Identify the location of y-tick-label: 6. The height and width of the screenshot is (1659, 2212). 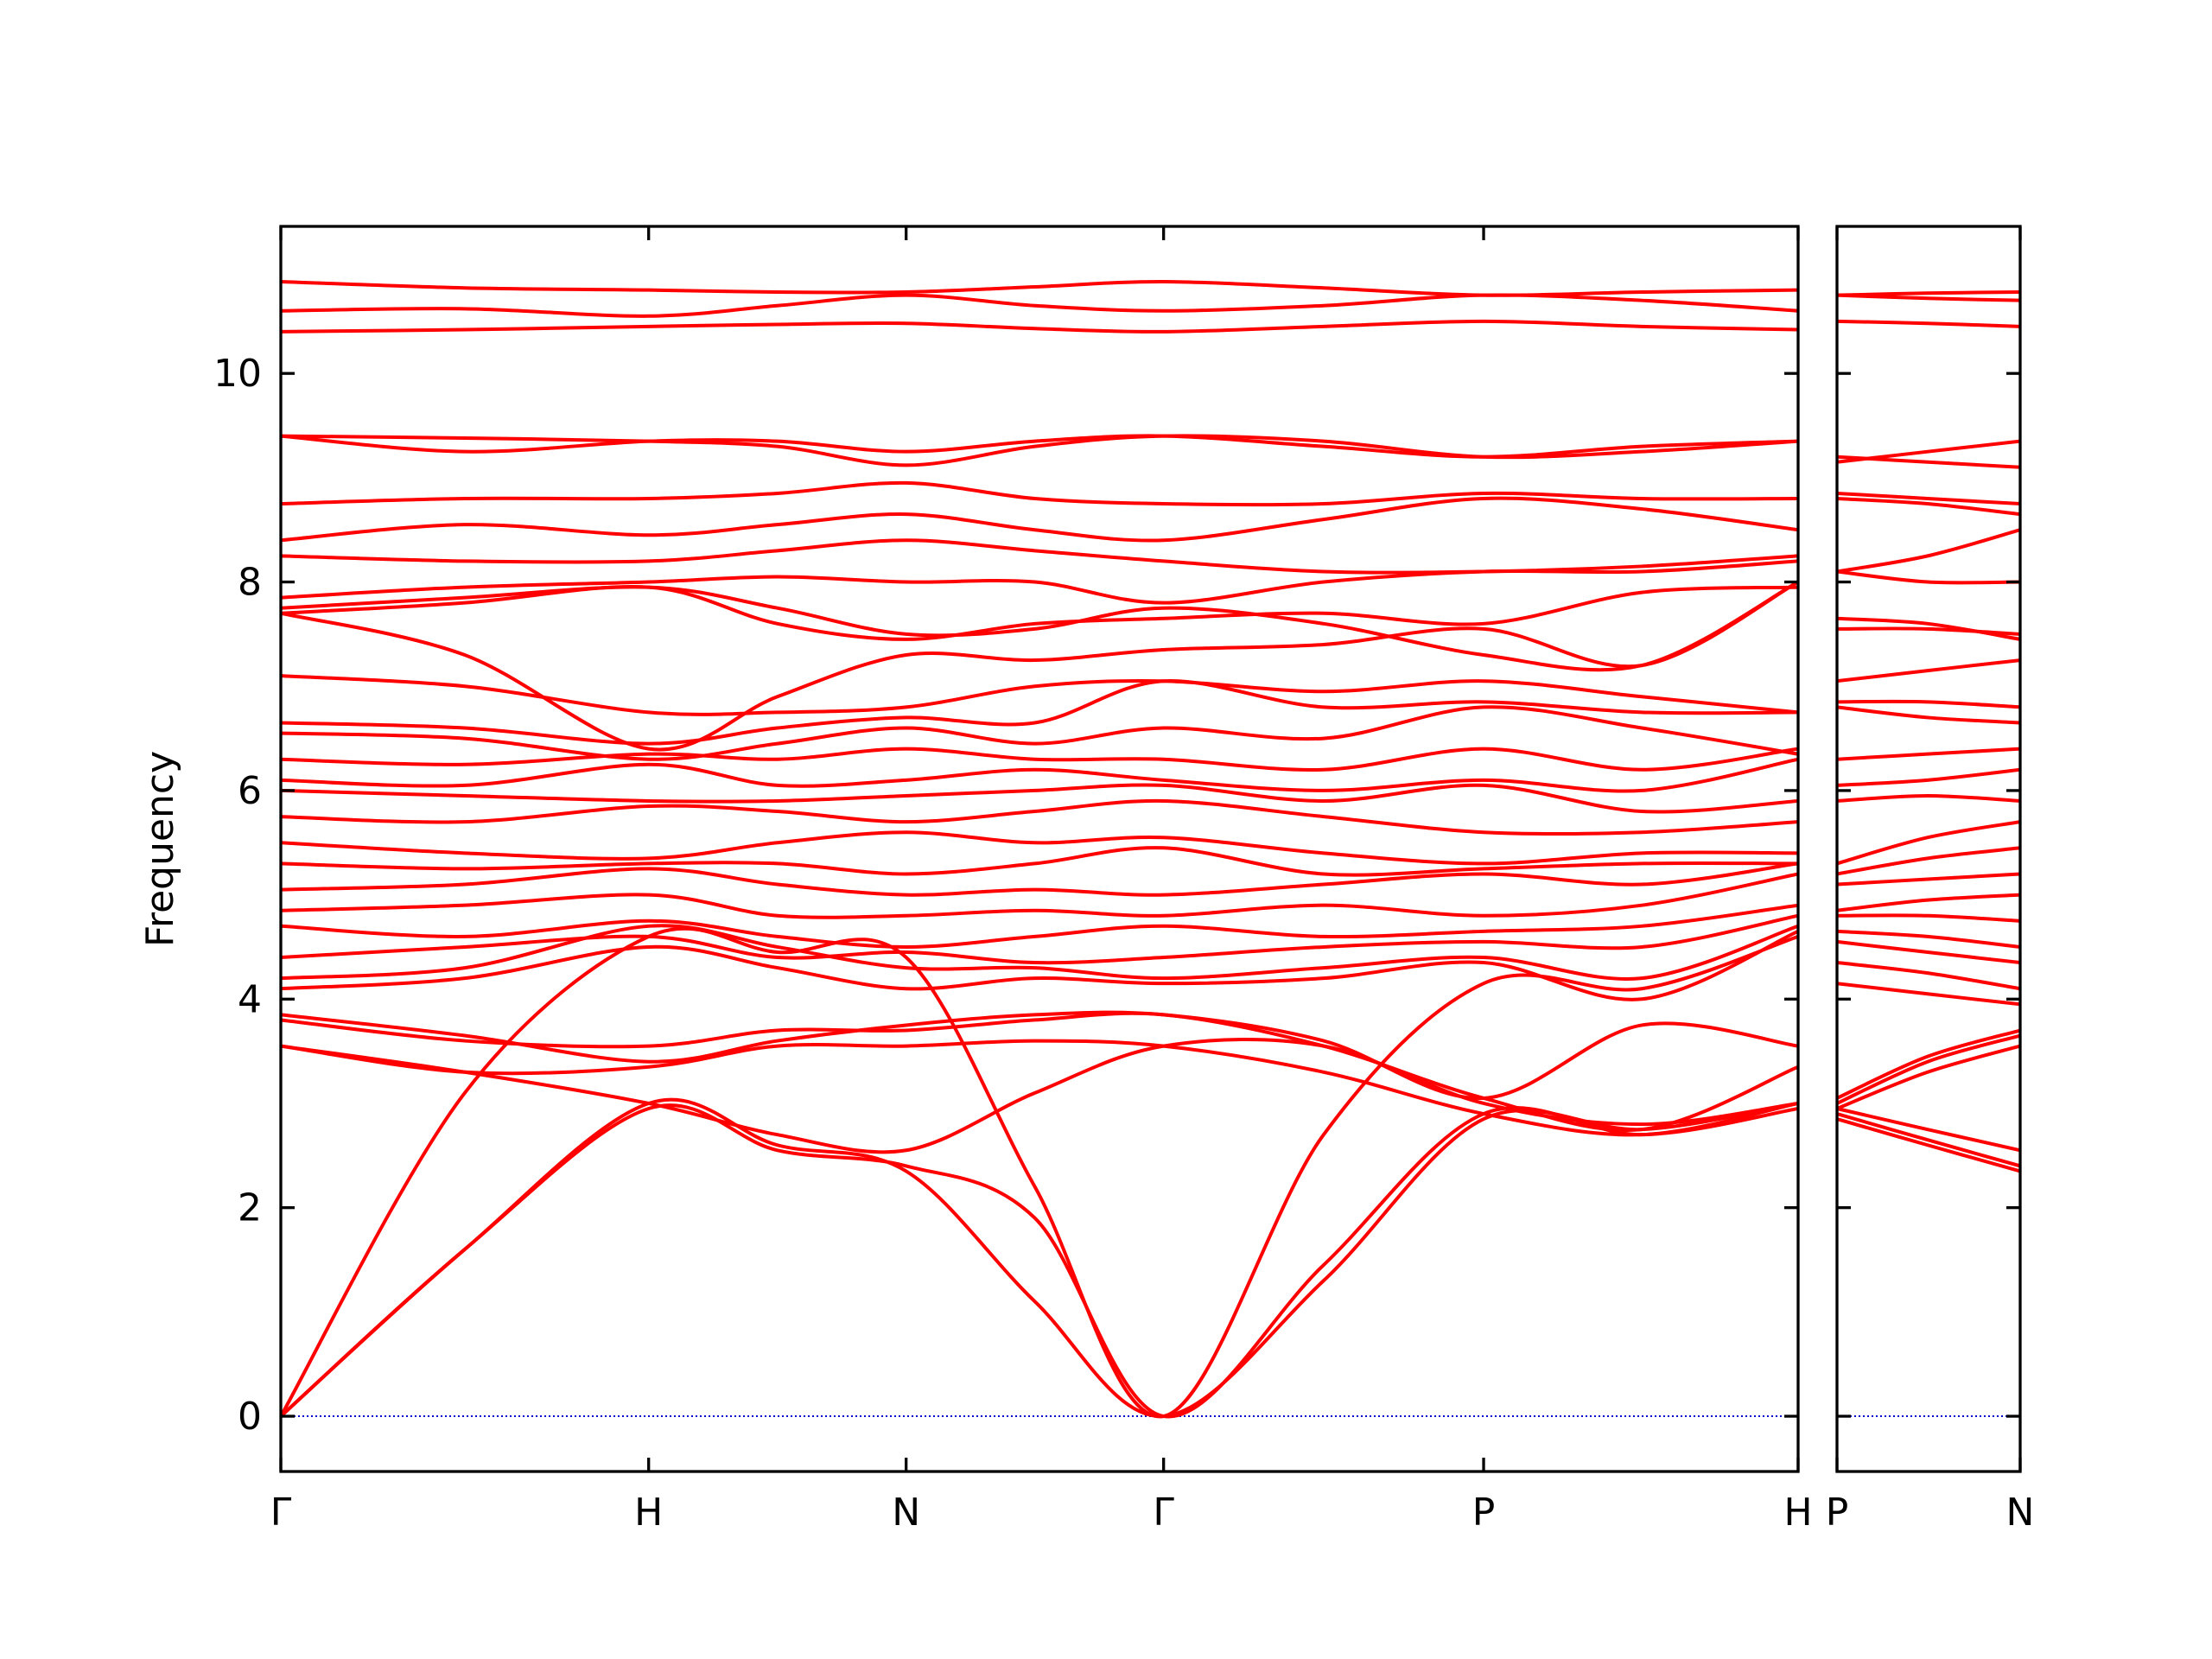
(250, 791).